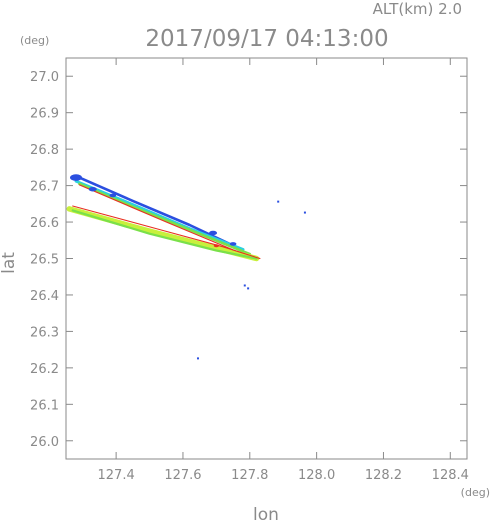 Image resolution: width=491 pixels, height=521 pixels. I want to click on y-tick-label: 26.0, so click(44, 442).